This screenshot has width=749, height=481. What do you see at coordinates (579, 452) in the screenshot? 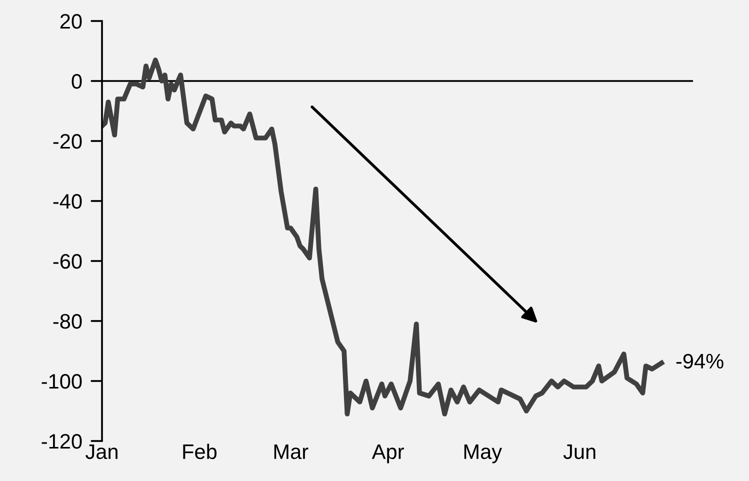
I see `x-tick-label: Jun` at bounding box center [579, 452].